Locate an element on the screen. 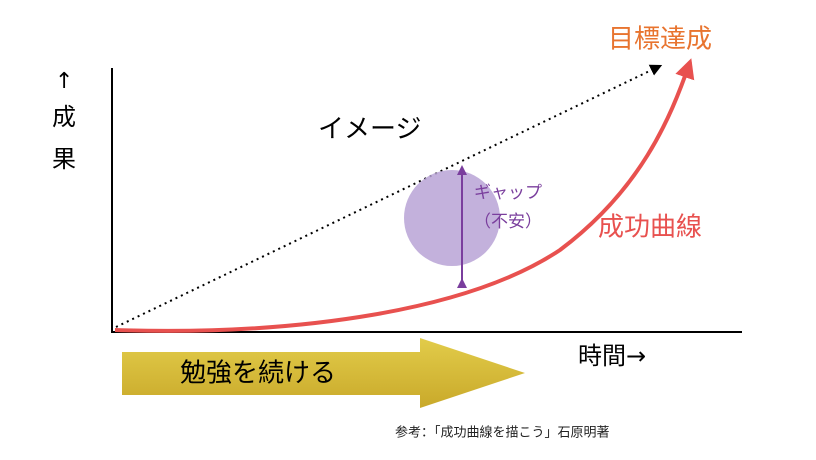  reference: 参考：「成功曲線を描こう」石原明著 is located at coordinates (502, 433).